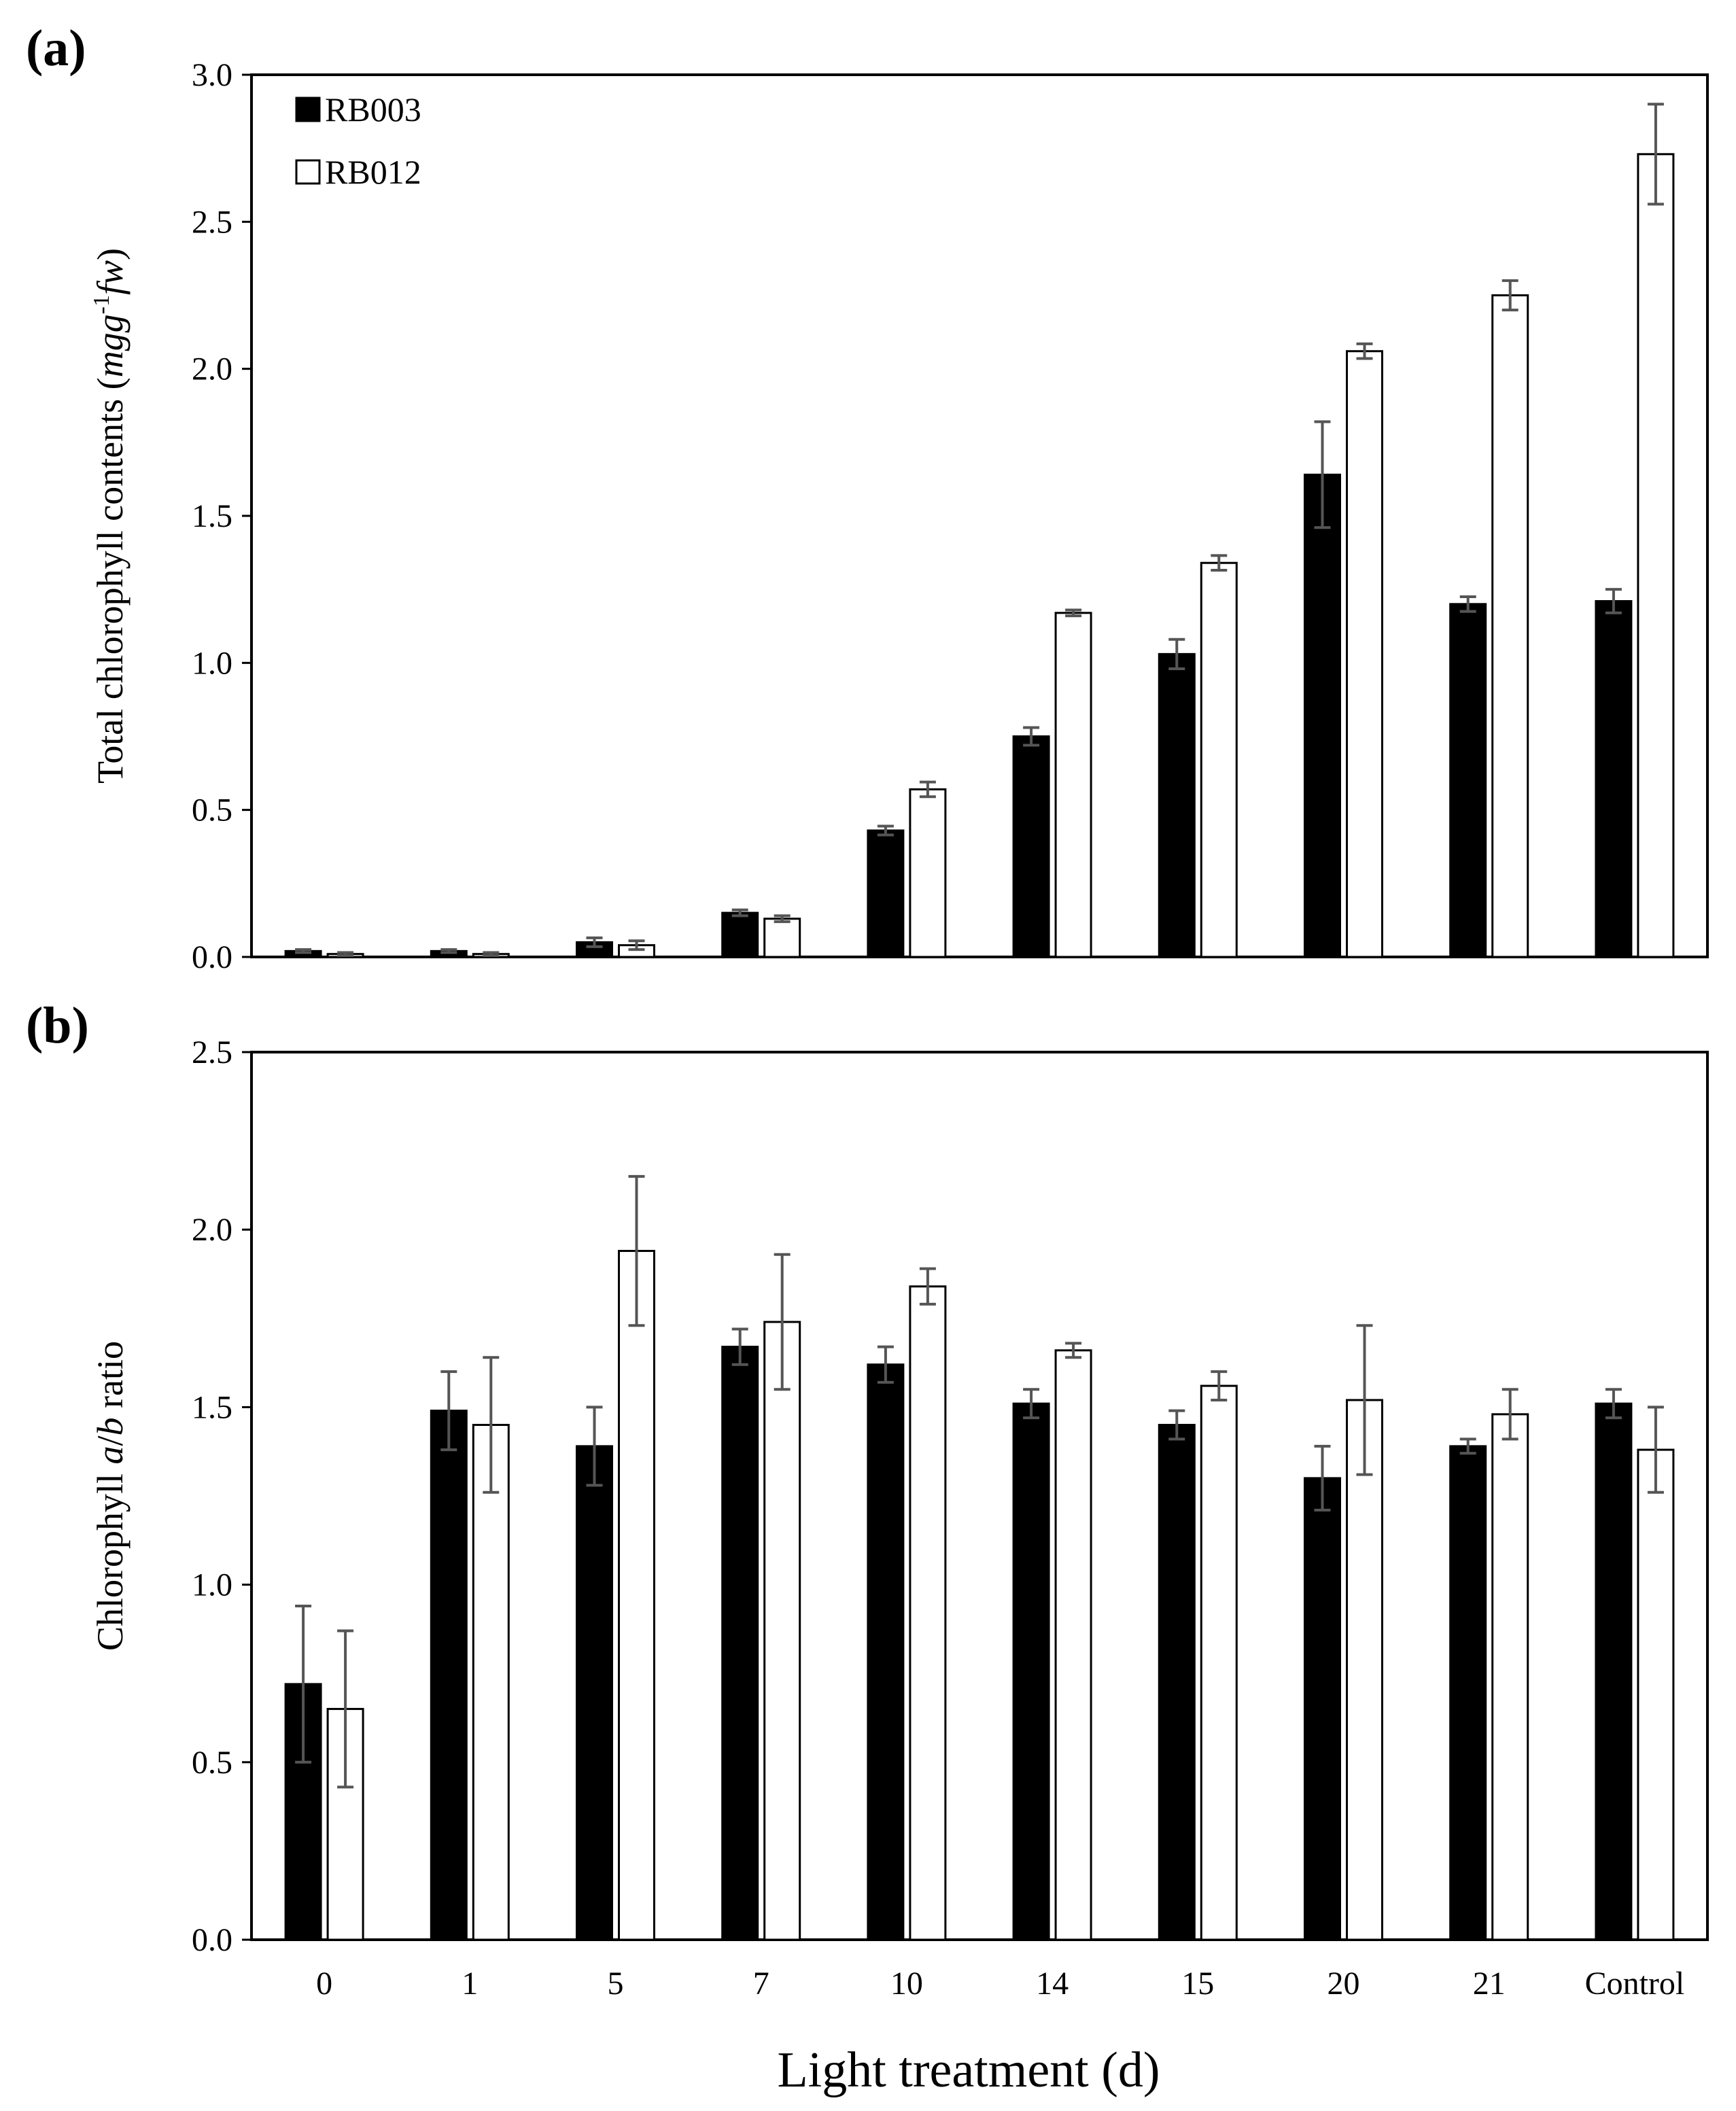 This screenshot has width=1736, height=2111. Describe the element at coordinates (212, 369) in the screenshot. I see `panel-a-y-tick-label: 2.0` at that location.